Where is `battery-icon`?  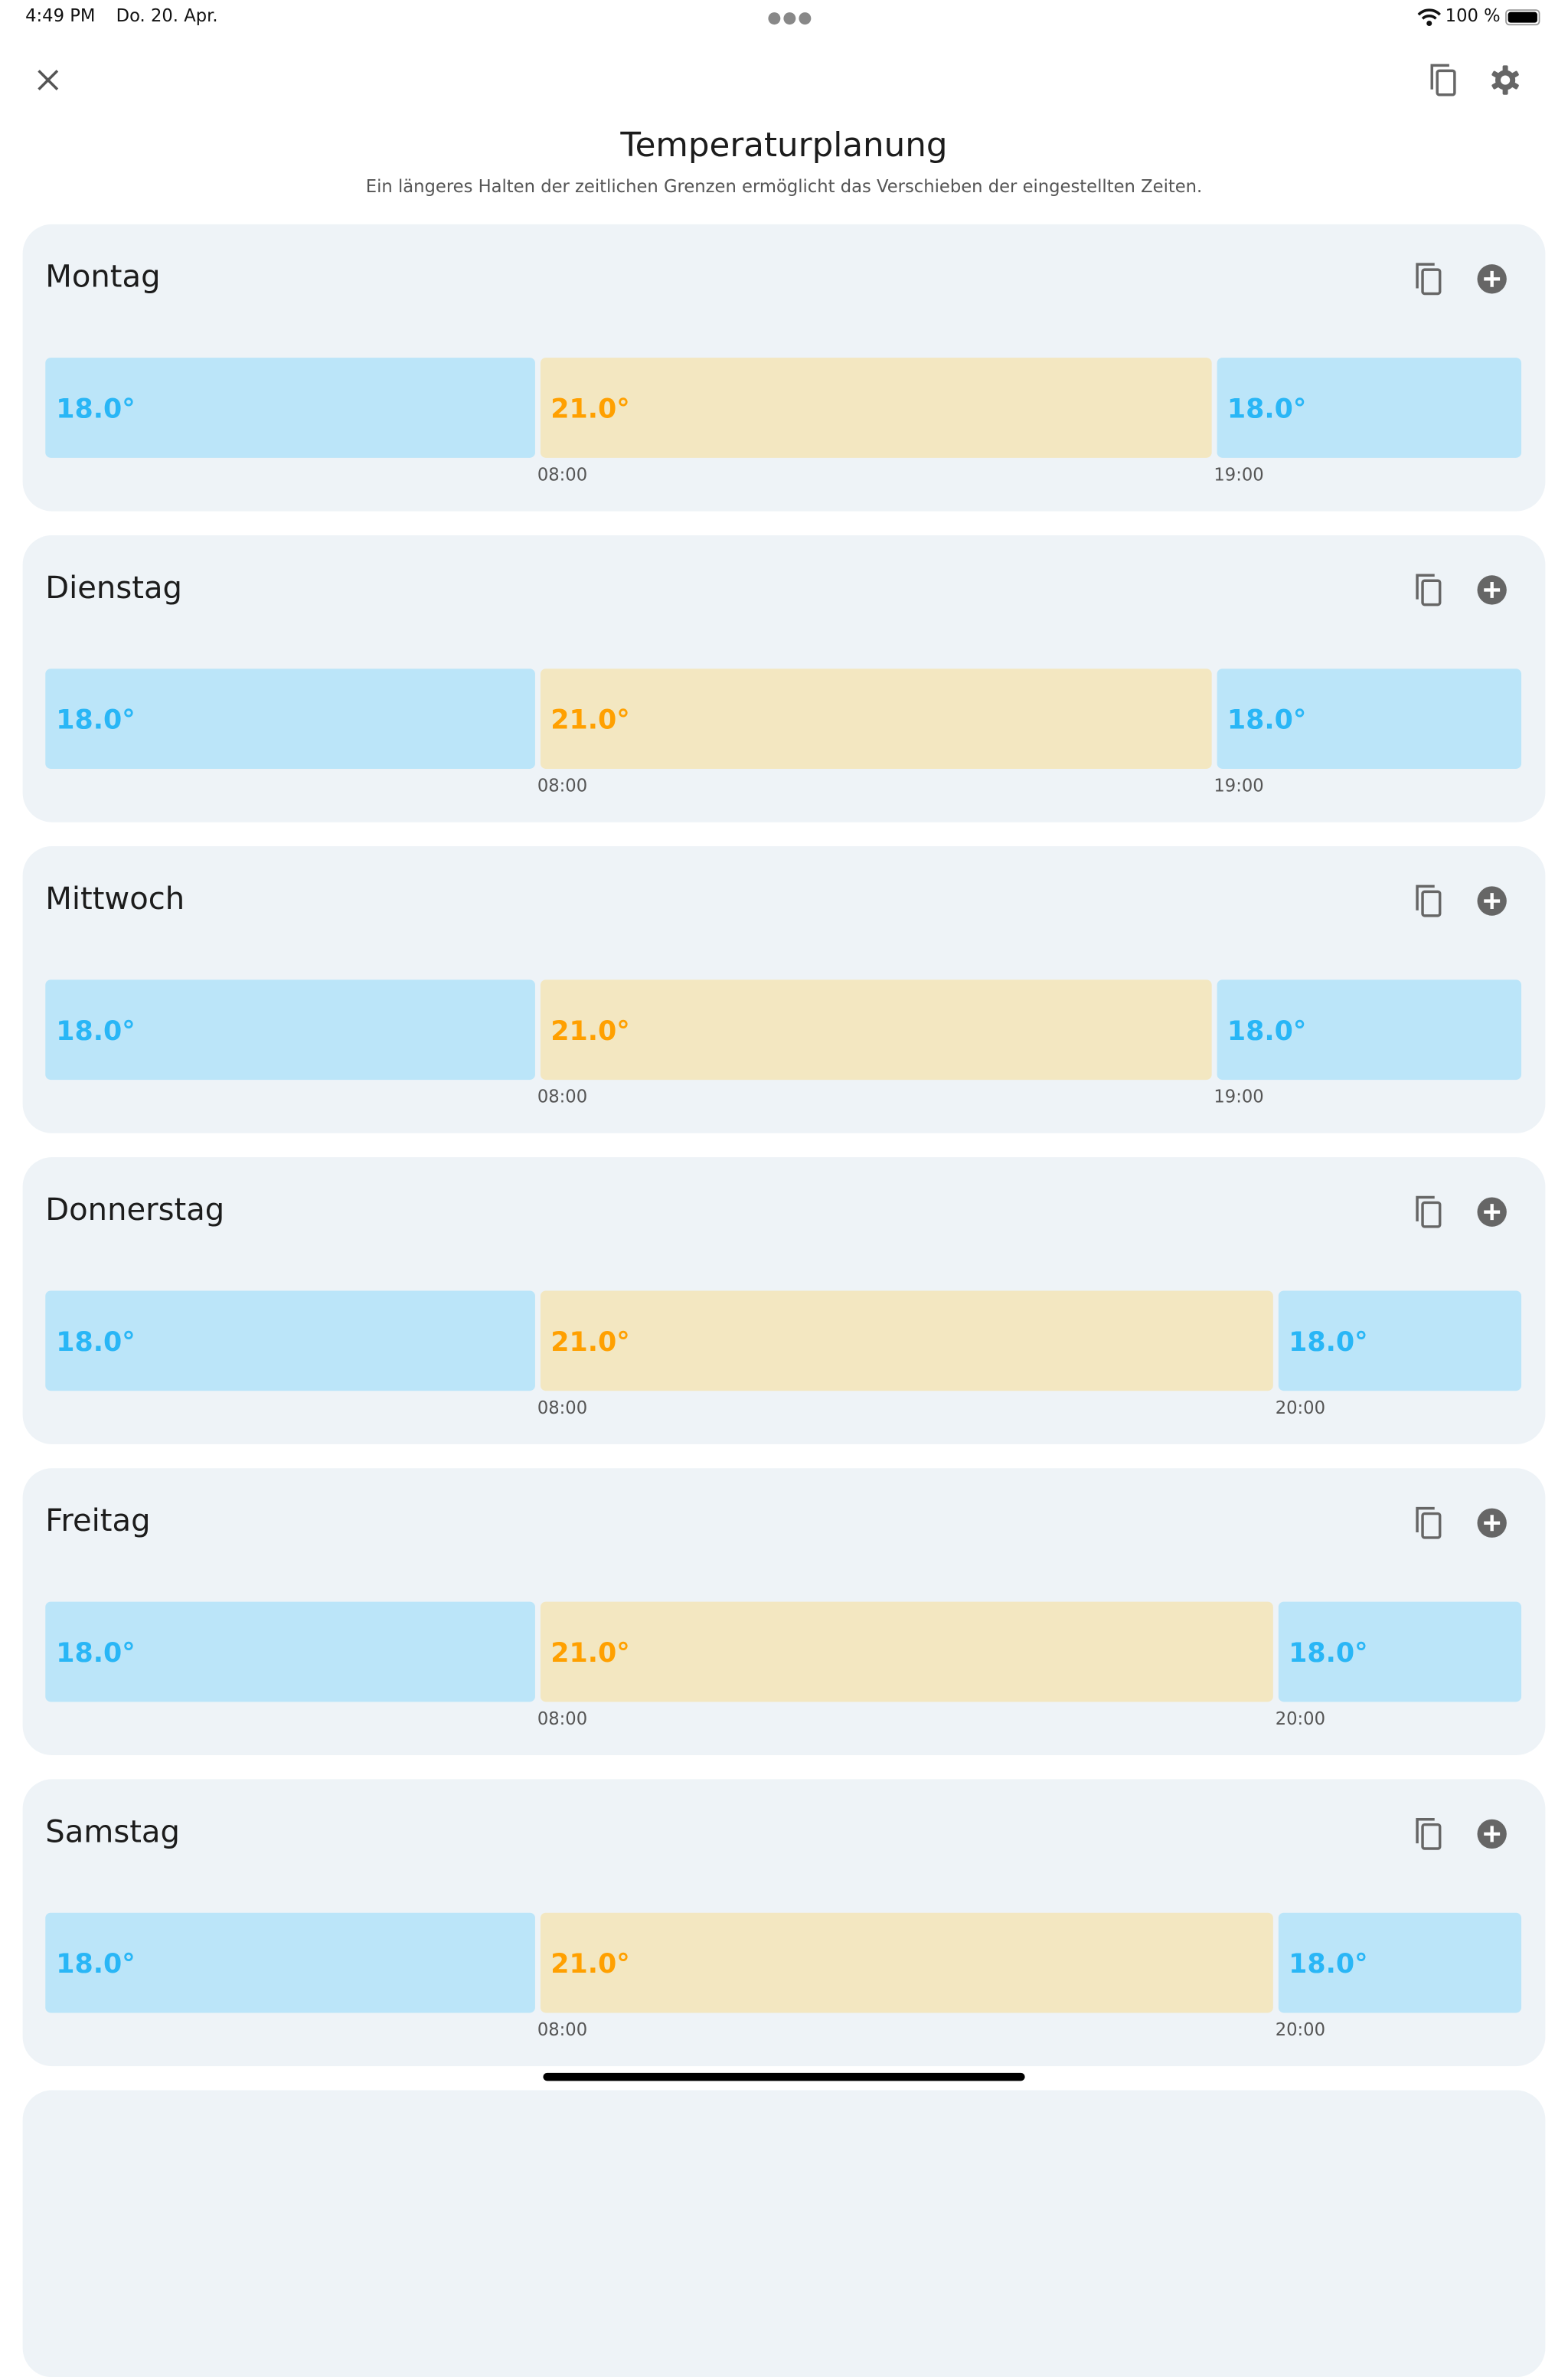 battery-icon is located at coordinates (1522, 18).